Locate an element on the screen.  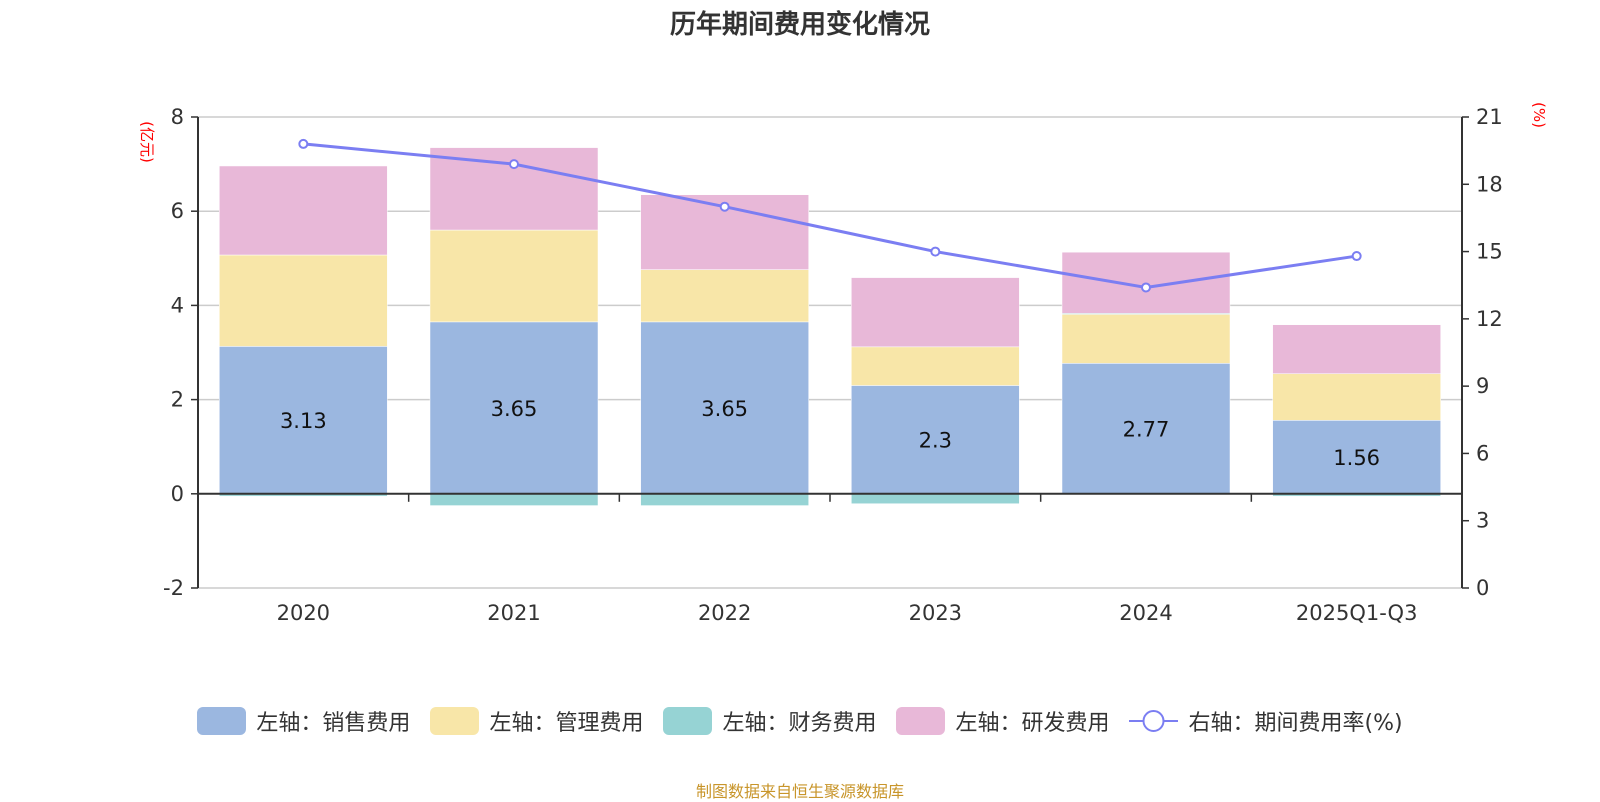
data-labels-layer: 3.13 3.65 3.65 2.3 2.77 1.56 is located at coordinates (830, 433).